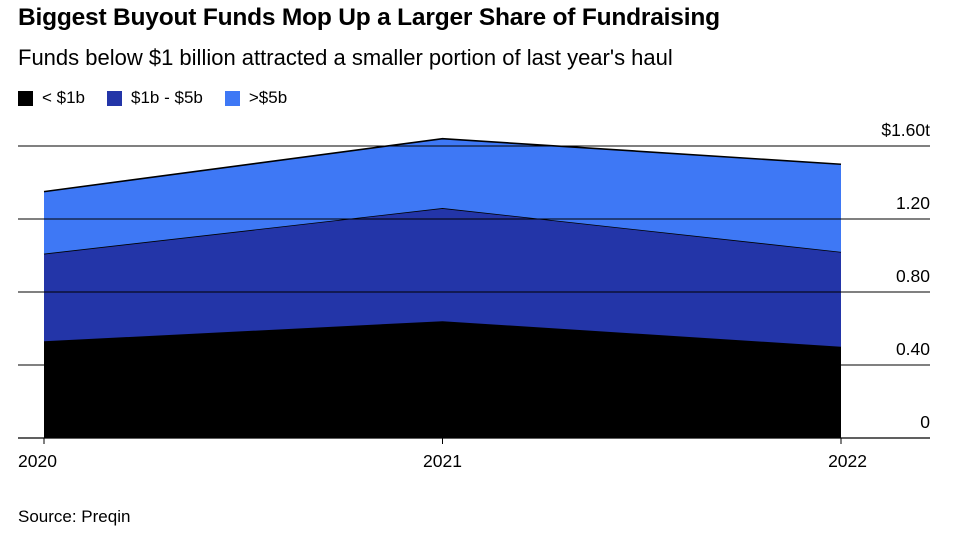 The height and width of the screenshot is (538, 961). Describe the element at coordinates (268, 97) in the screenshot. I see `legend-label-over-5b: >$5b` at that location.